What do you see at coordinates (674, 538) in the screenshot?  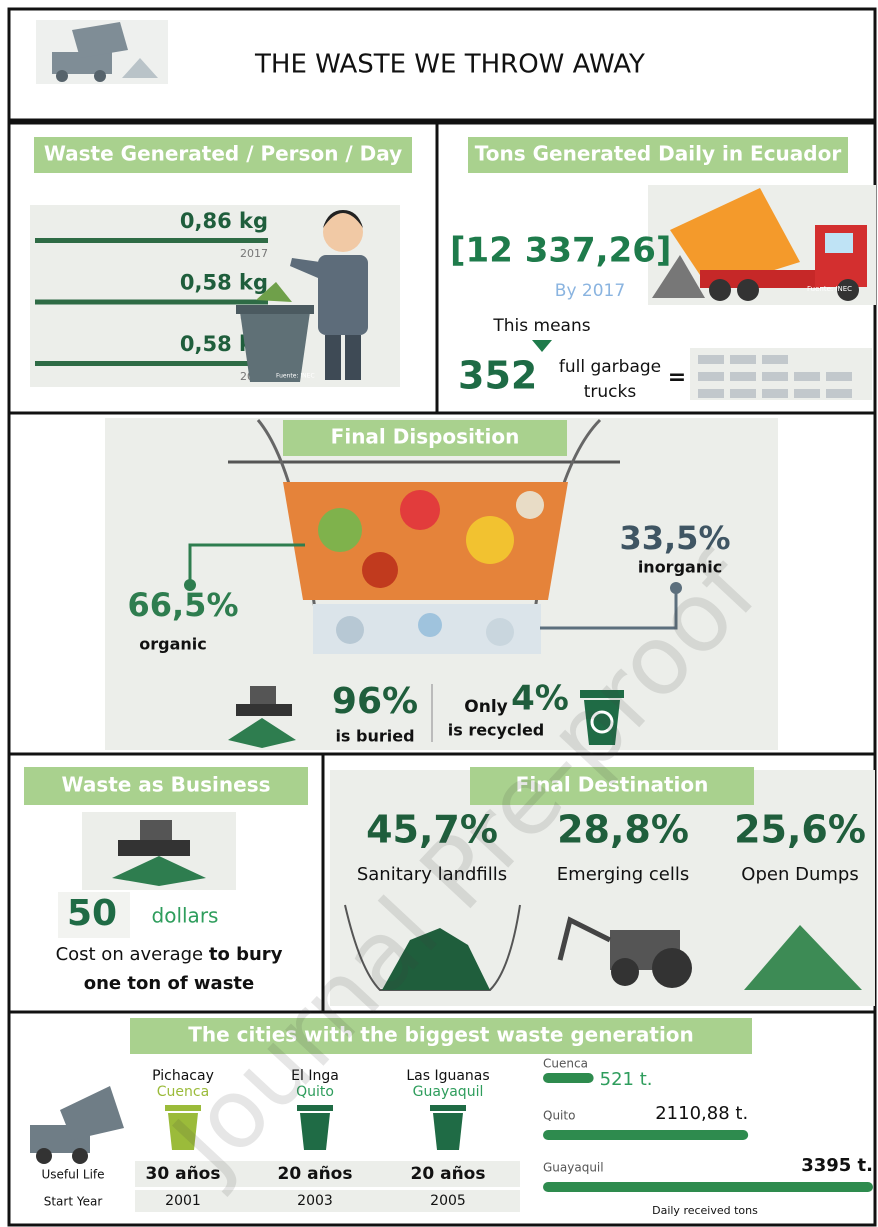 I see `inorganic-pct: 33,5%` at bounding box center [674, 538].